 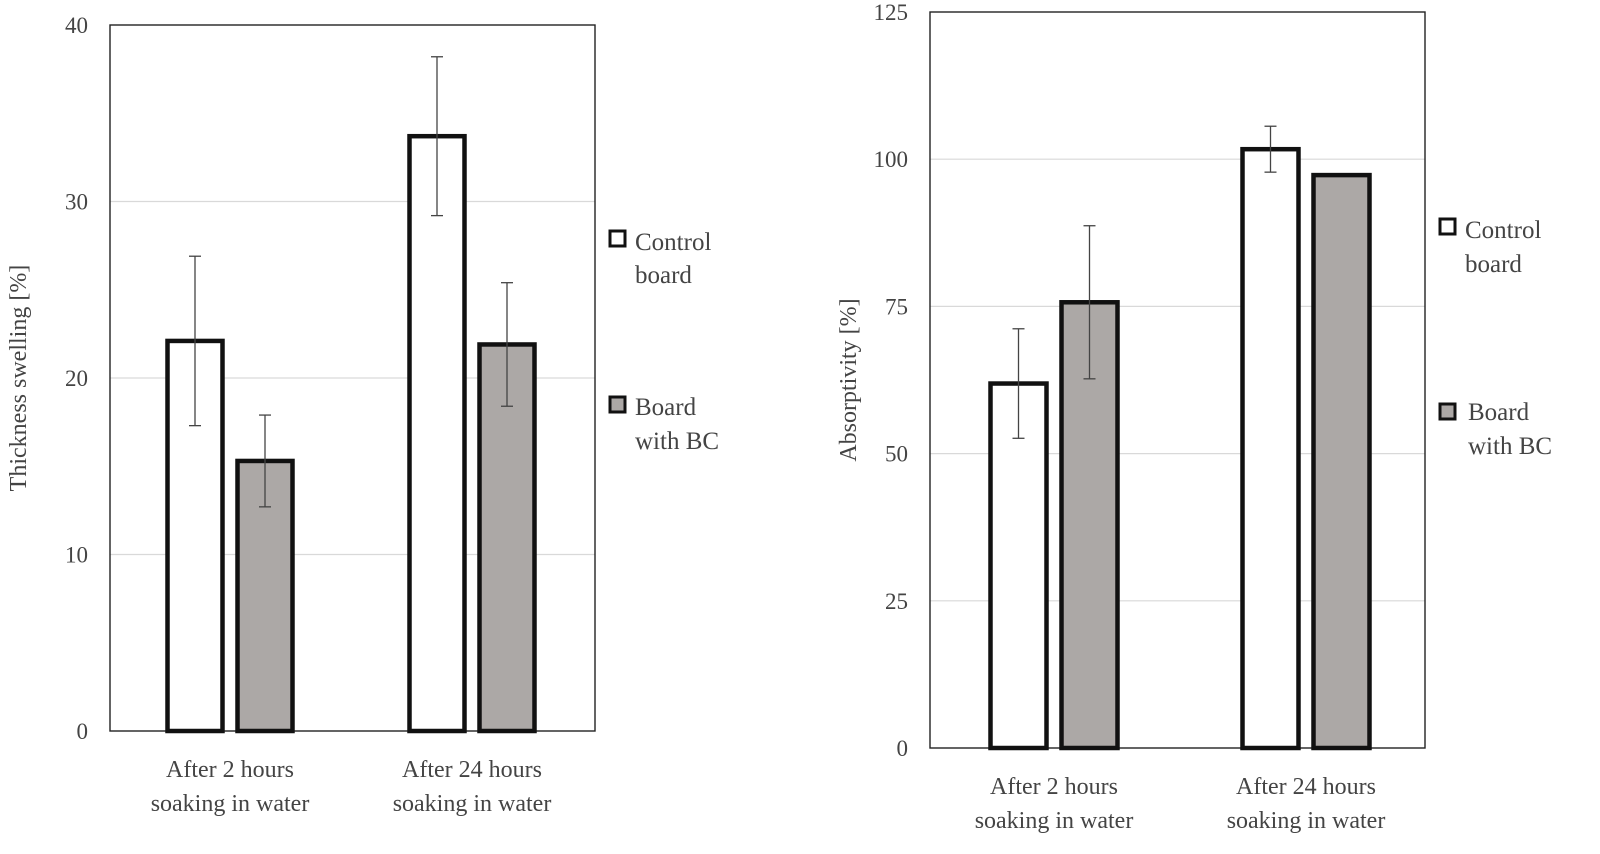 What do you see at coordinates (19, 378) in the screenshot?
I see `y-axis-label: Thickness swelling [%]` at bounding box center [19, 378].